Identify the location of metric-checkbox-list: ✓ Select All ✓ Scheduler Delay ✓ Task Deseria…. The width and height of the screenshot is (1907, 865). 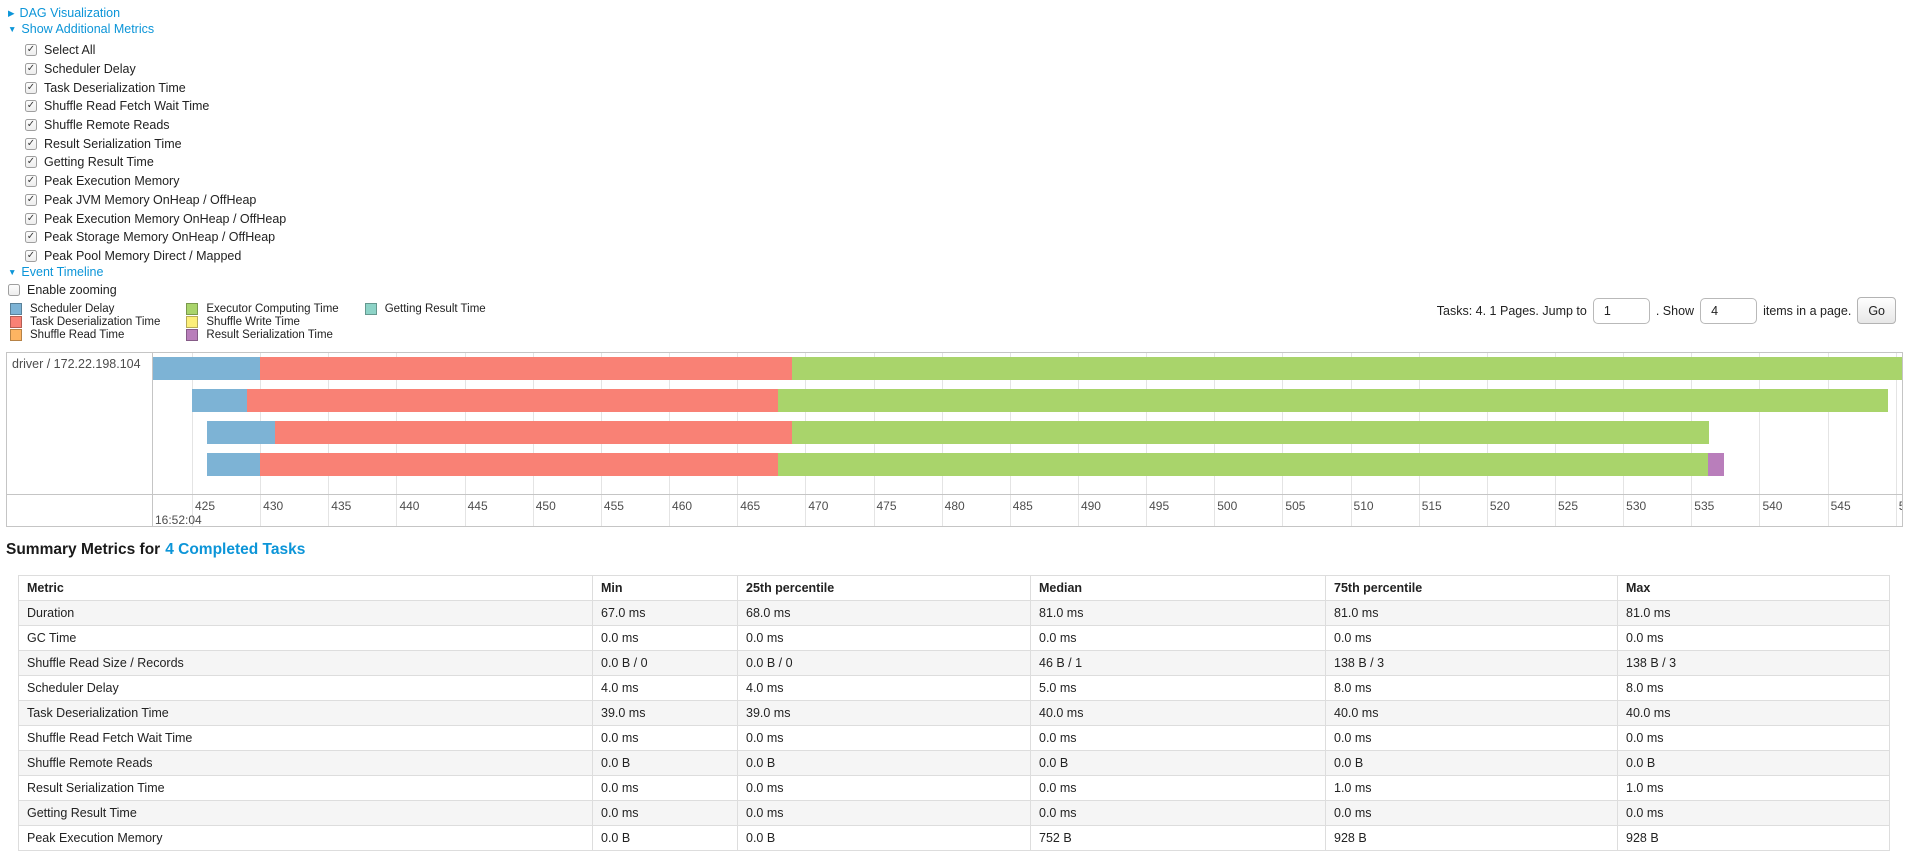
(147, 153).